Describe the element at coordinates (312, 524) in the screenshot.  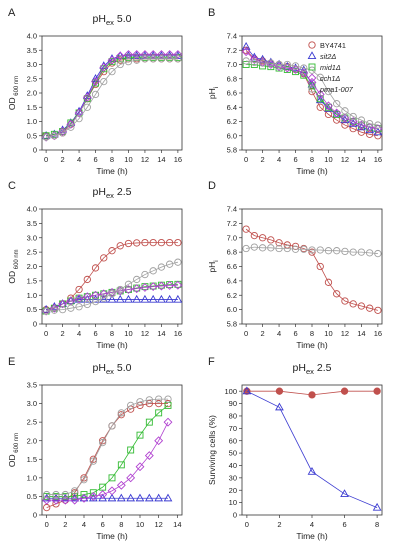
I see `x-tick-label: 4` at that location.